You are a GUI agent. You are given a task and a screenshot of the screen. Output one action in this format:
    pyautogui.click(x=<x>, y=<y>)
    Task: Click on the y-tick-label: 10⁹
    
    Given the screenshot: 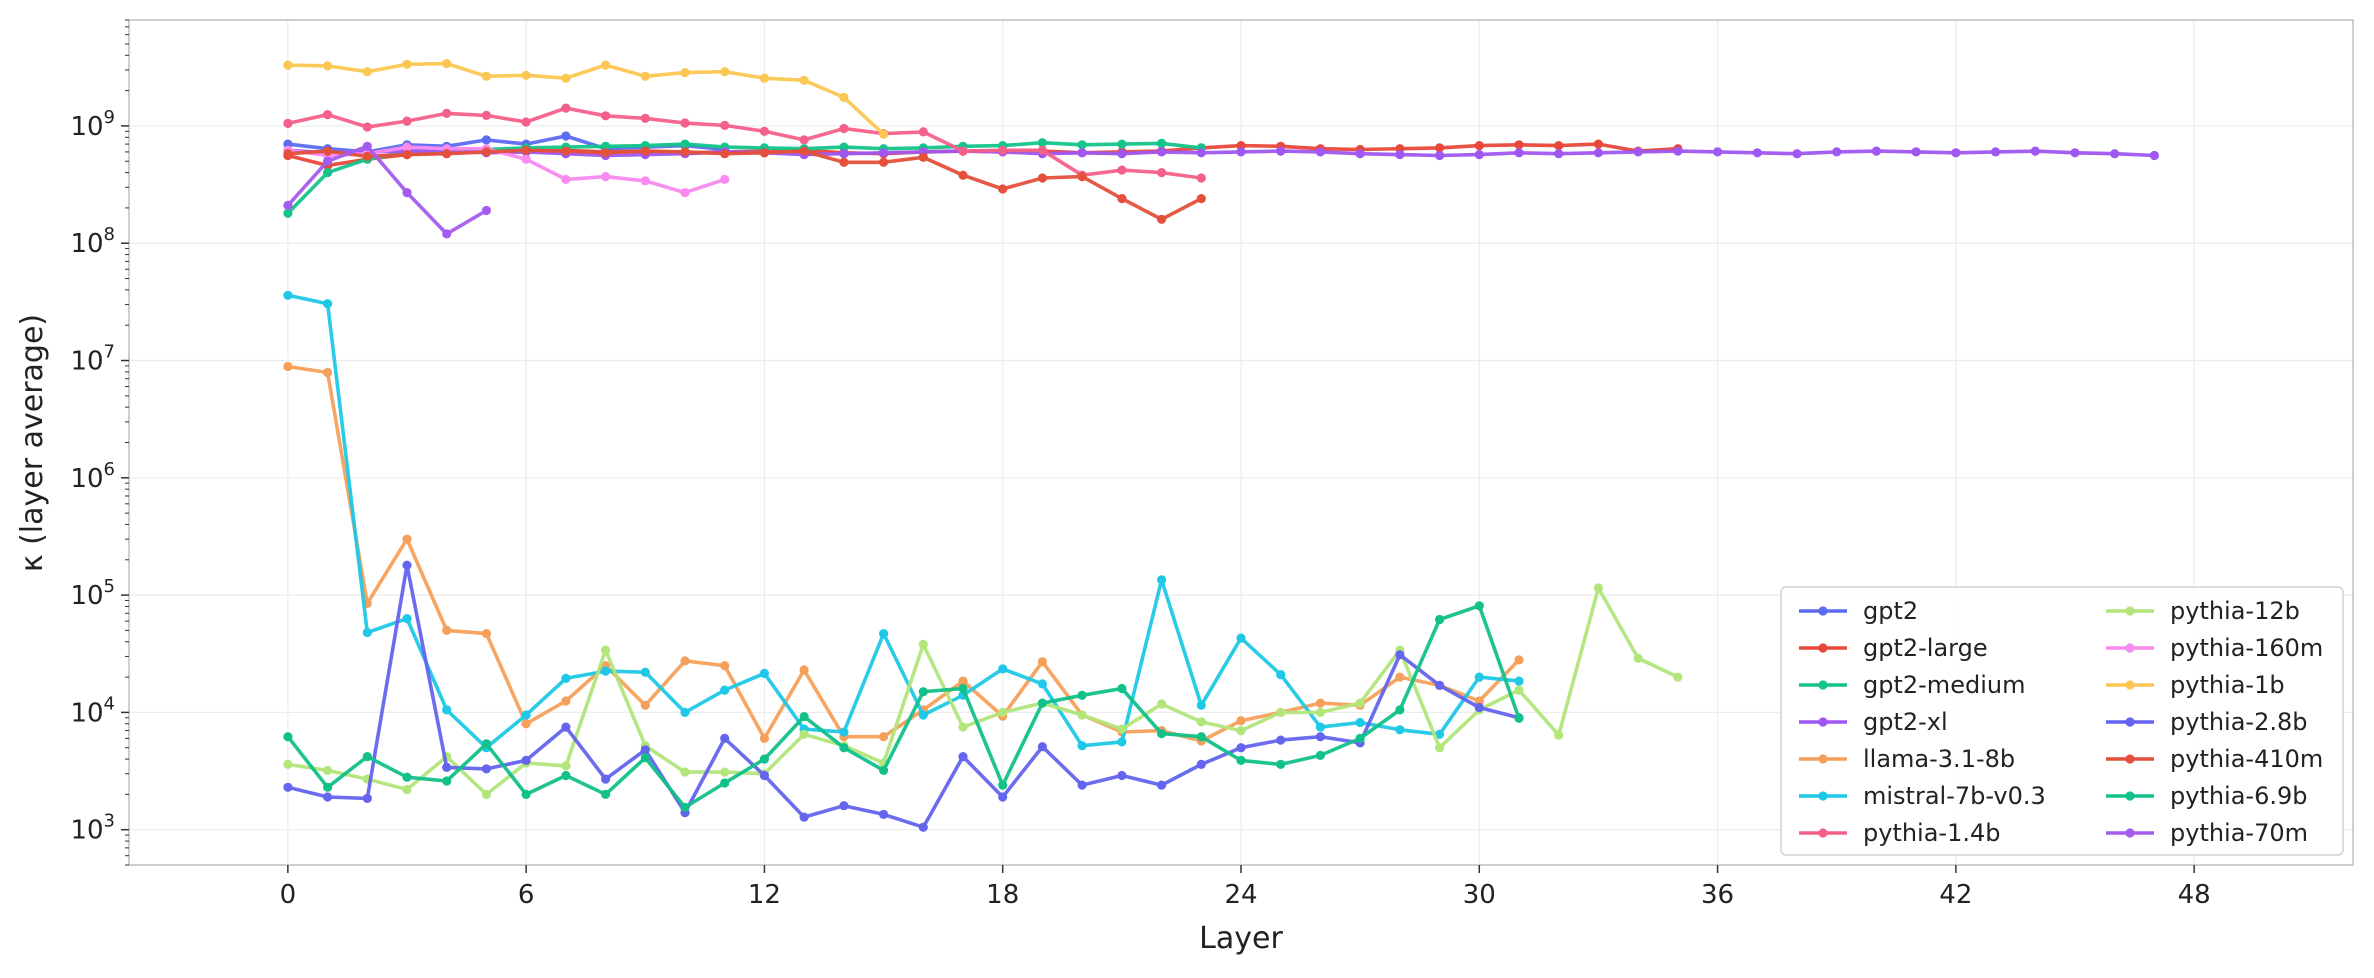 What is the action you would take?
    pyautogui.click(x=92, y=124)
    